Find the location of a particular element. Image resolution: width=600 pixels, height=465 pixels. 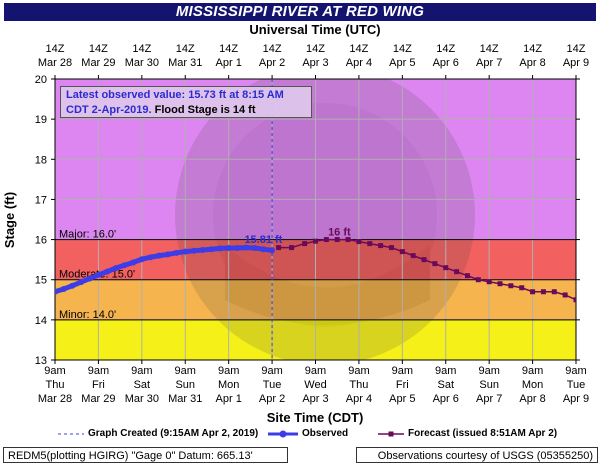

y-tick-label: 14 is located at coordinates (41, 321).